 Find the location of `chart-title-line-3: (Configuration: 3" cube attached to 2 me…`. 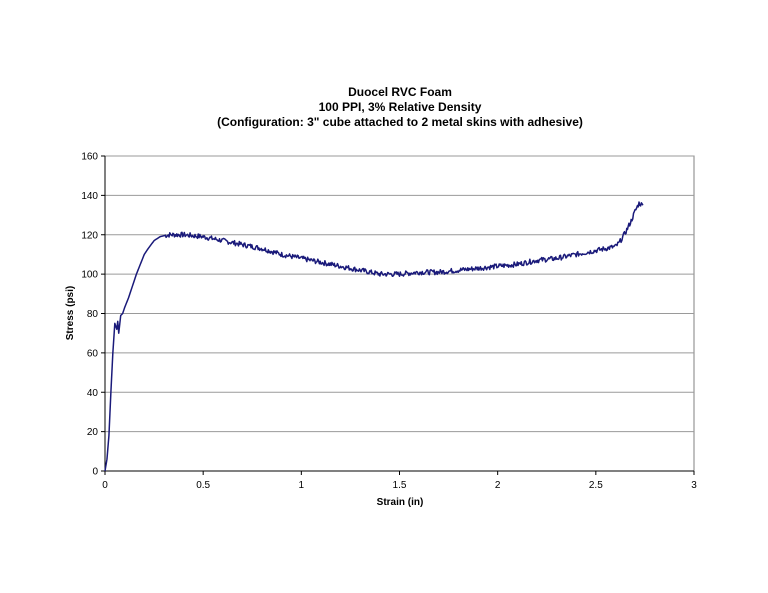

chart-title-line-3: (Configuration: 3" cube attached to 2 me… is located at coordinates (400, 122).